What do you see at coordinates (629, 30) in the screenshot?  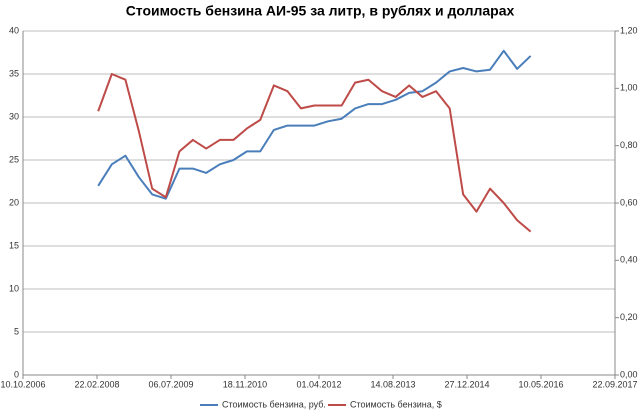 I see `y2-tick-label: 1,20` at bounding box center [629, 30].